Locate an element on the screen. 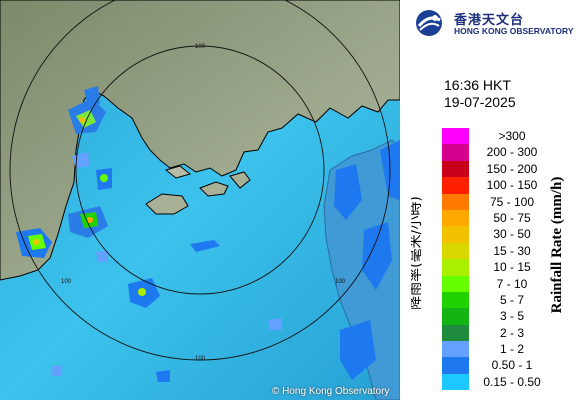 Image resolution: width=577 pixels, height=405 pixels. legend-label: 150 - 200 is located at coordinates (512, 168).